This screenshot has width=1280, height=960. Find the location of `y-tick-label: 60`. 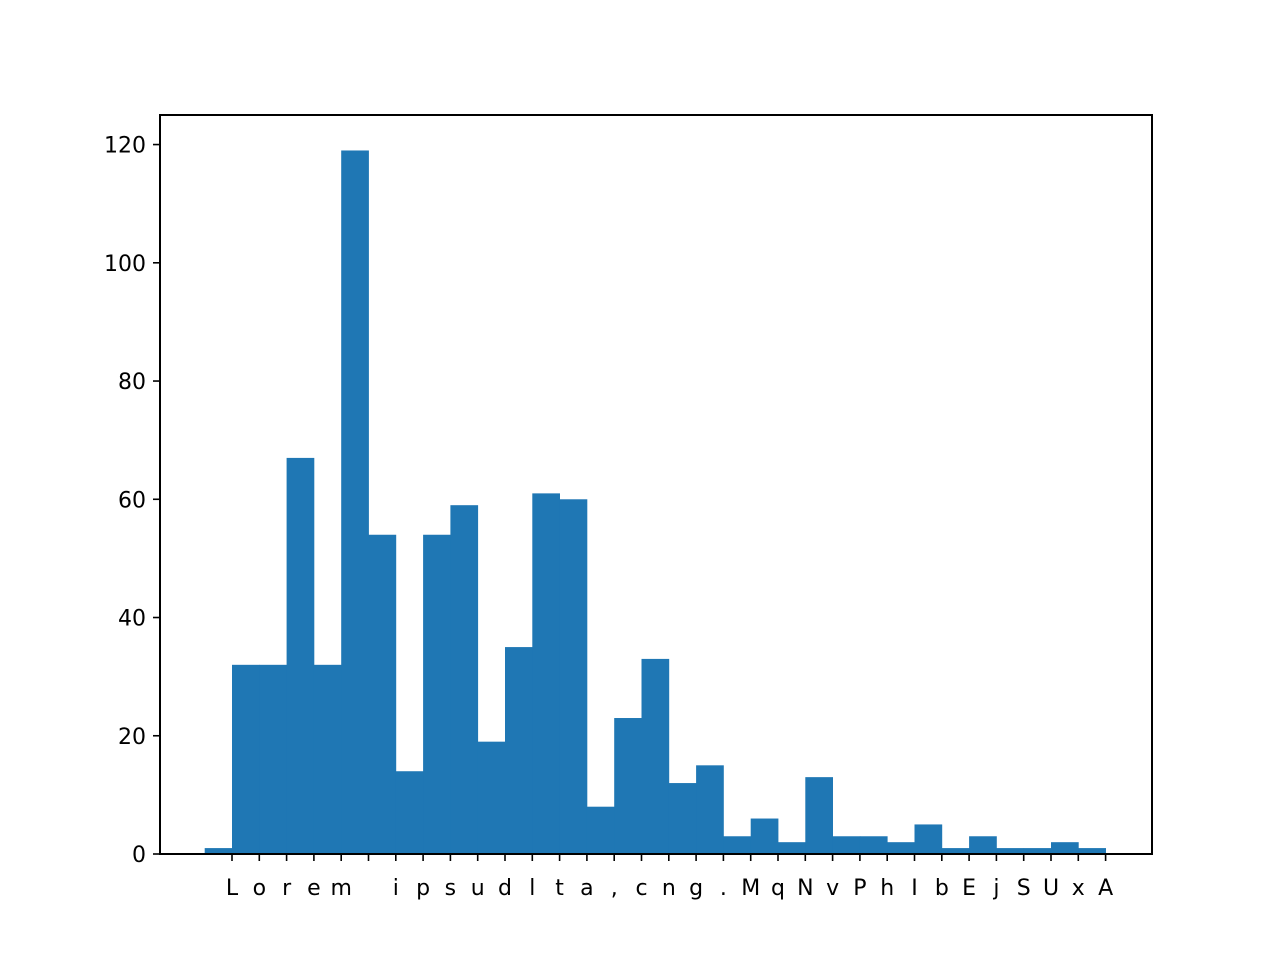

y-tick-label: 60 is located at coordinates (132, 500).